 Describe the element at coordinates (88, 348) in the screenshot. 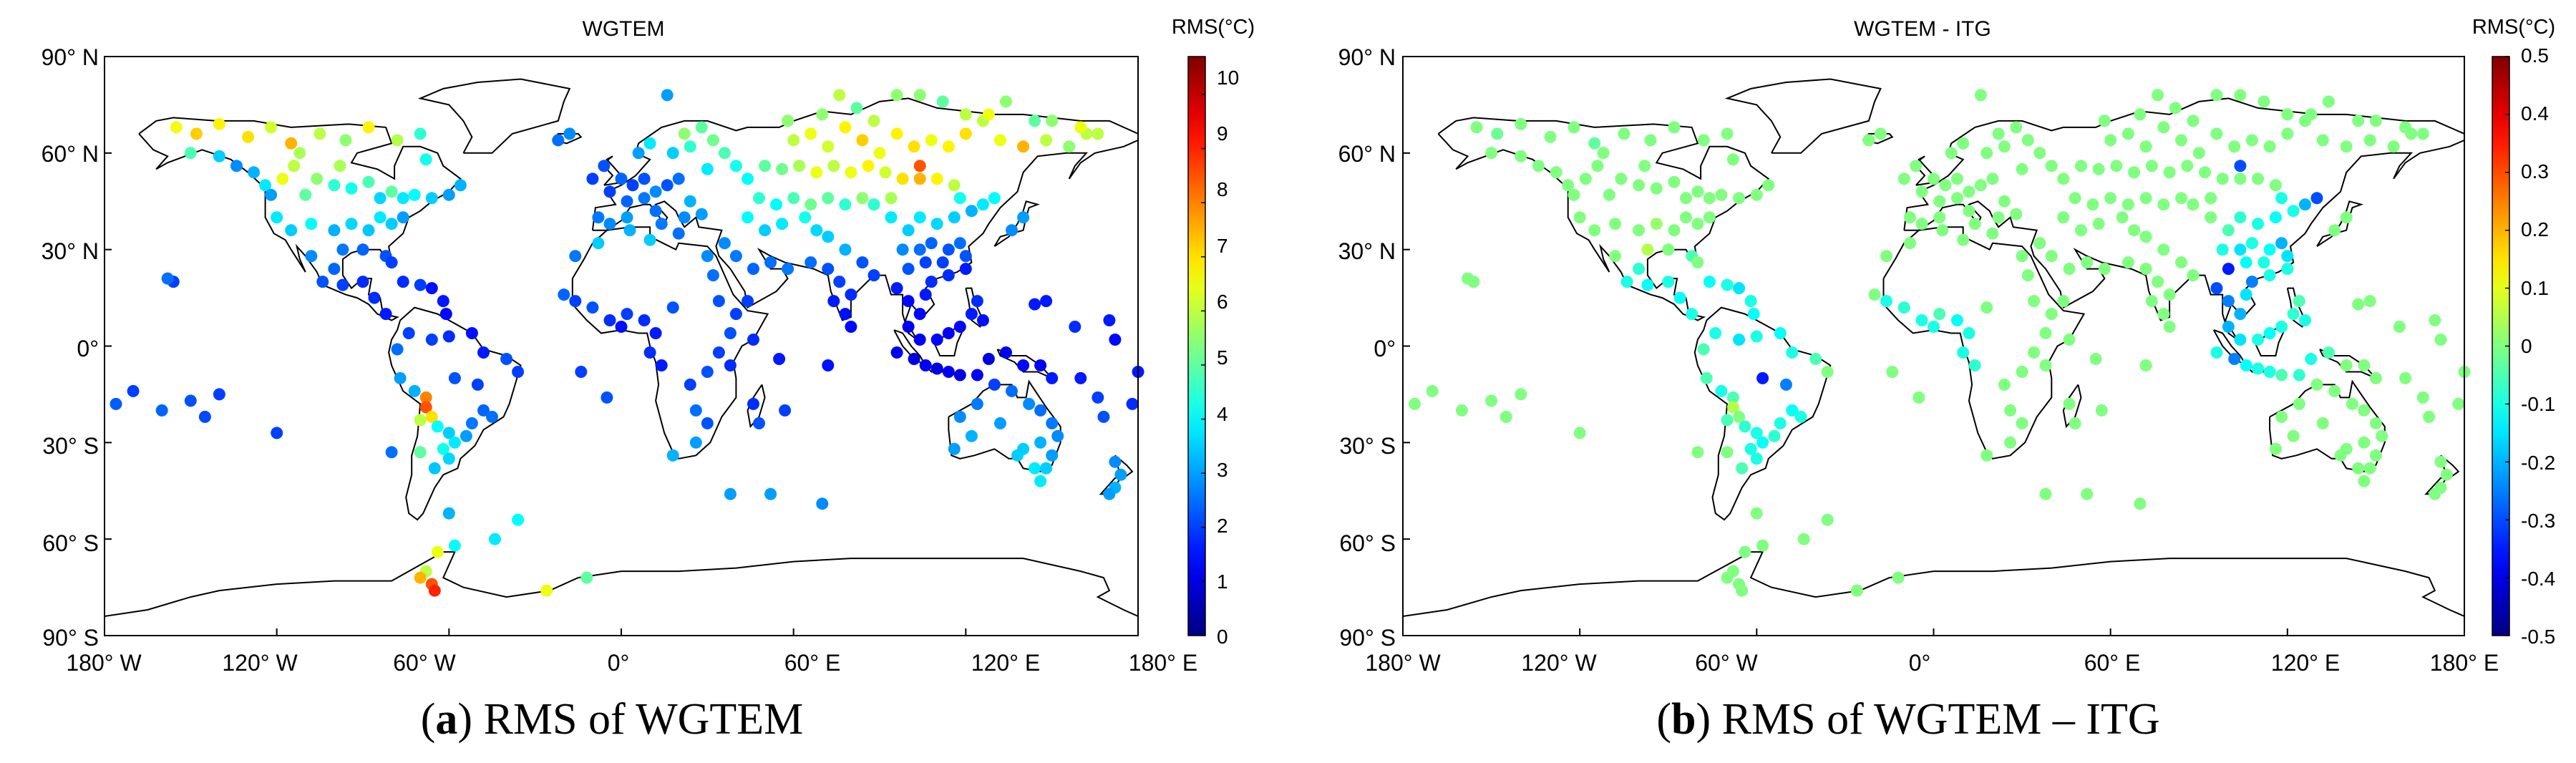

I see `lat-label-0: 0°` at that location.